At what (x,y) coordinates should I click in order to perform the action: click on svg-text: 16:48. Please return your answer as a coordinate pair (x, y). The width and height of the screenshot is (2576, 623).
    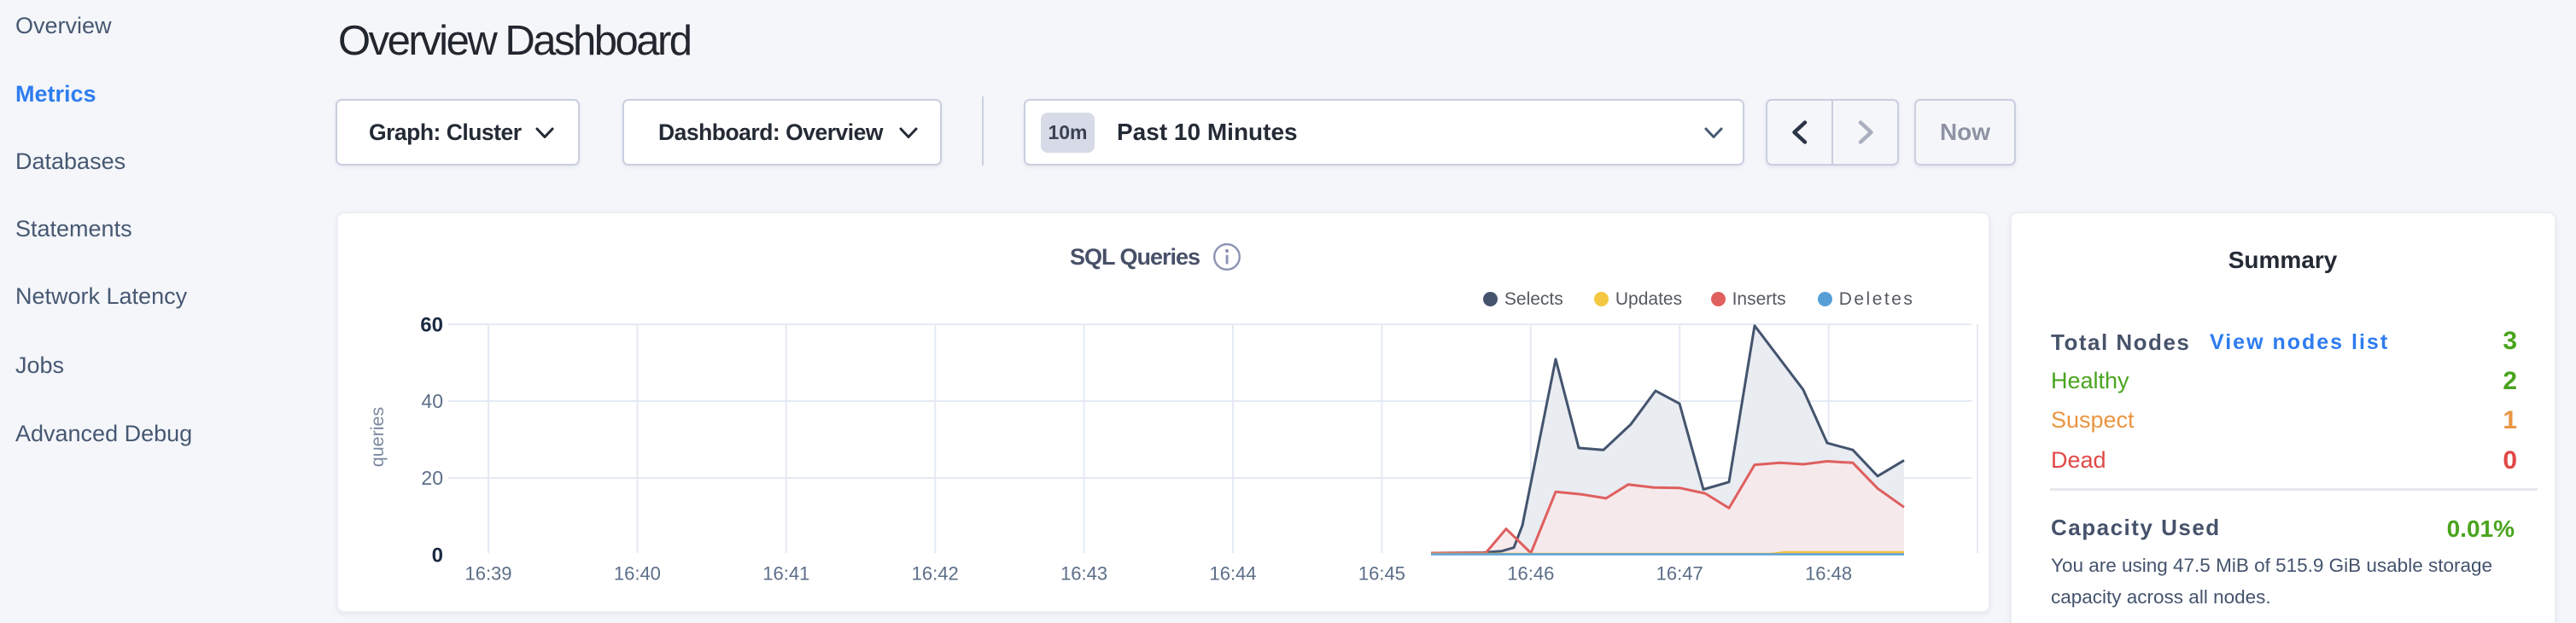
    Looking at the image, I should click on (1828, 574).